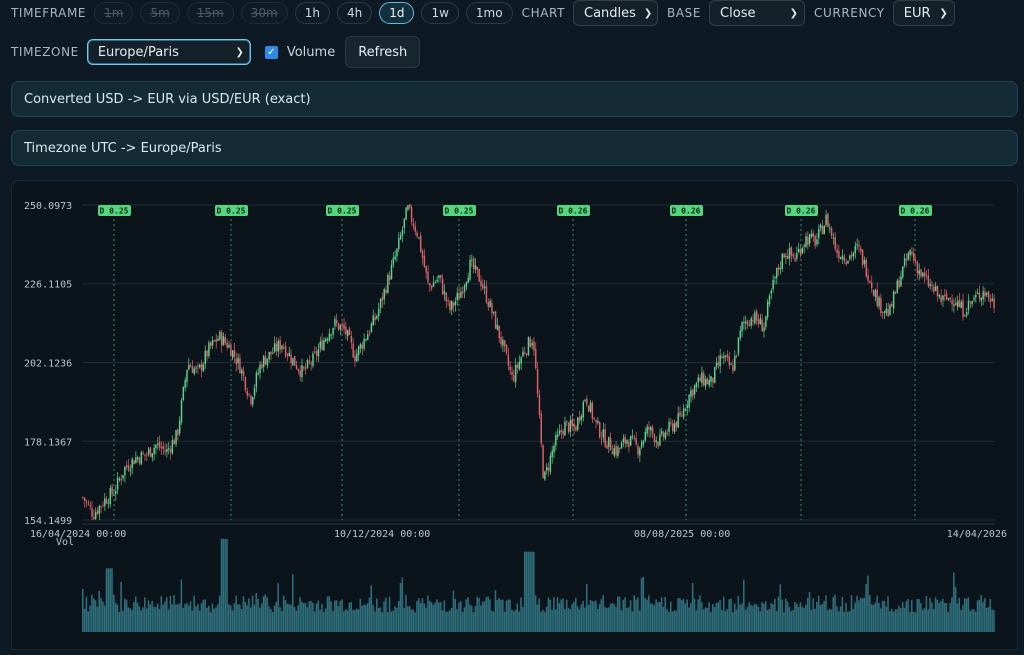 This screenshot has width=1024, height=655. I want to click on timeframe-1mo-button: 1mo, so click(489, 13).